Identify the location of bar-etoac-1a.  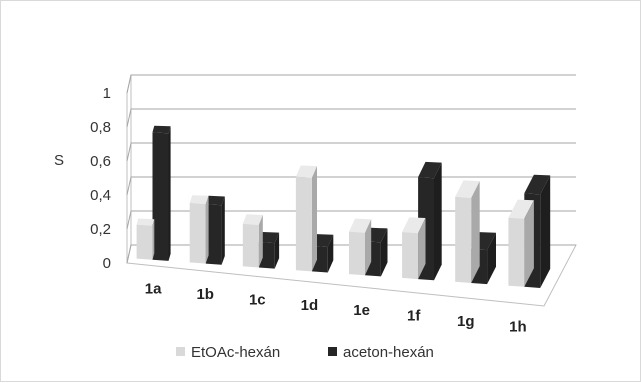
(145, 239).